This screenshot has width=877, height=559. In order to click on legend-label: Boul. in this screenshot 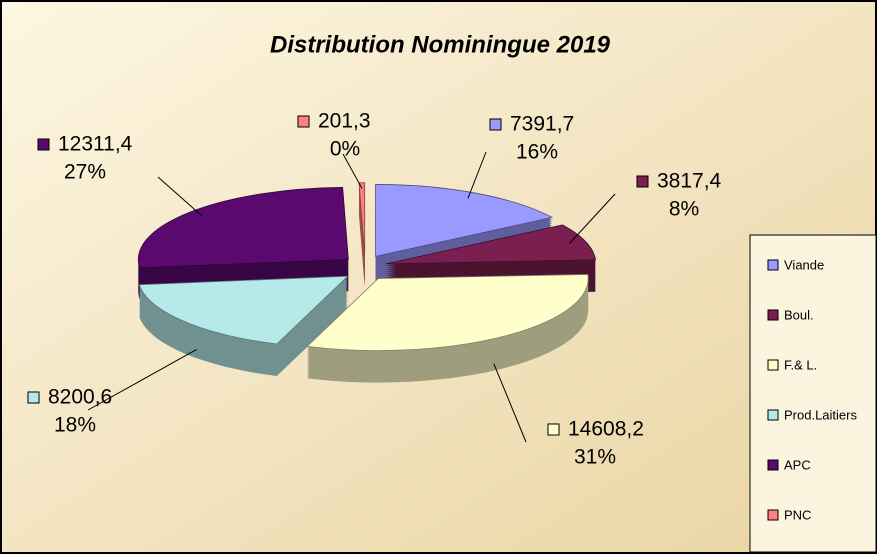, I will do `click(799, 314)`.